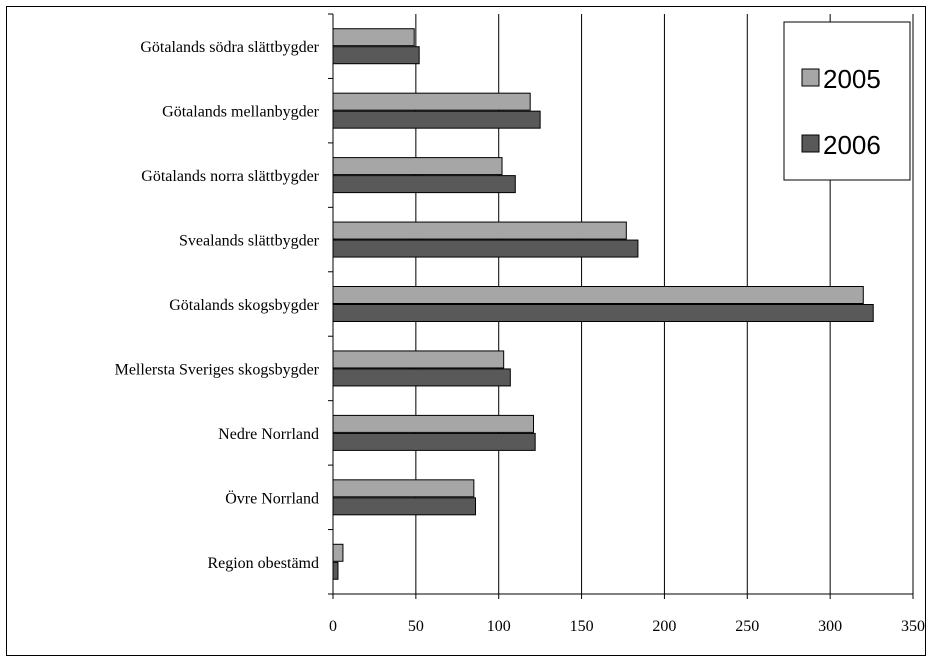  I want to click on x-tick-label: 300, so click(830, 626).